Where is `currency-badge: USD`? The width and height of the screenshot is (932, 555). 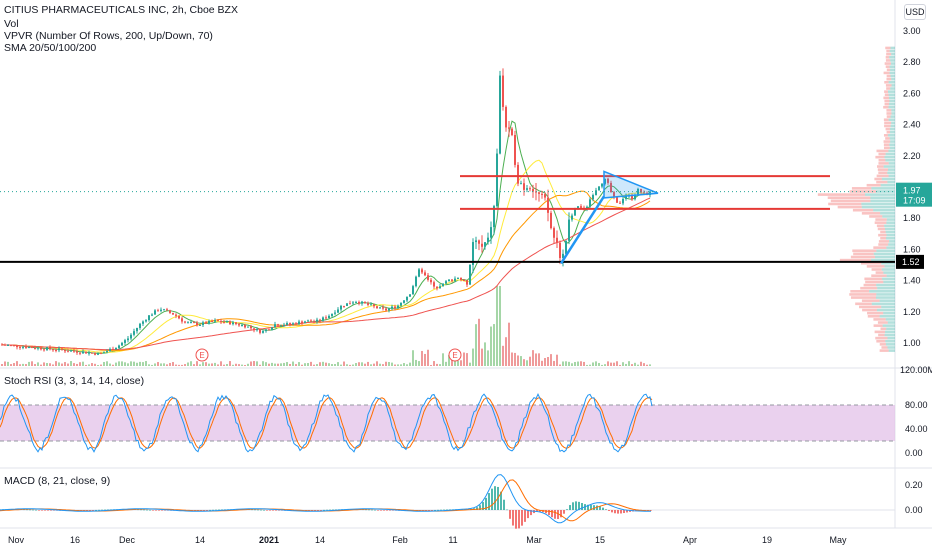 currency-badge: USD is located at coordinates (915, 12).